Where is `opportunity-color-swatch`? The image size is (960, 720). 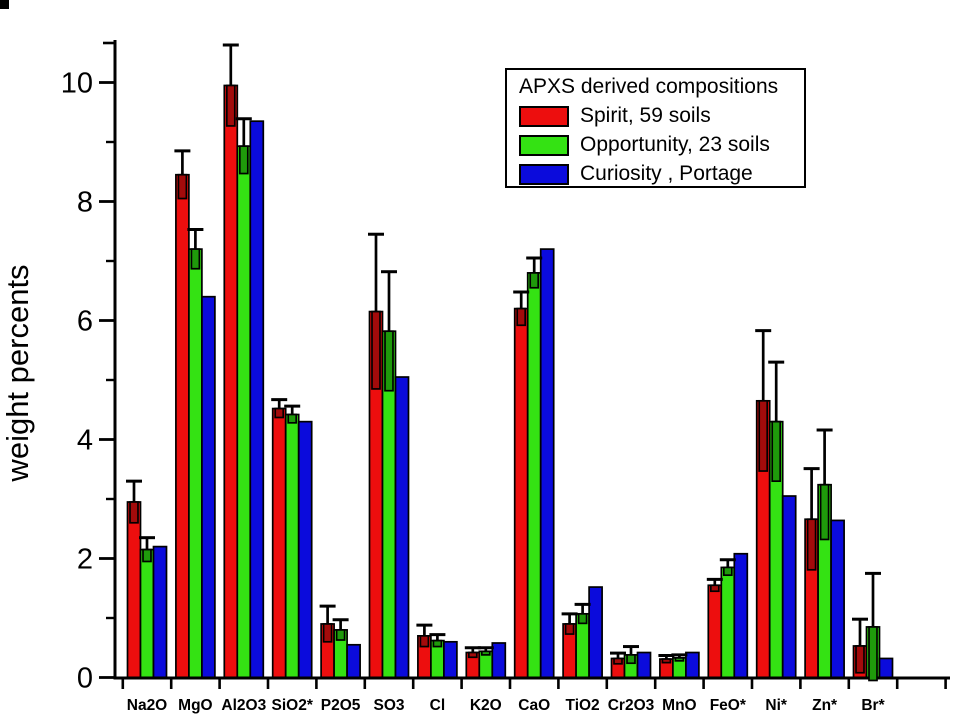 opportunity-color-swatch is located at coordinates (544, 145).